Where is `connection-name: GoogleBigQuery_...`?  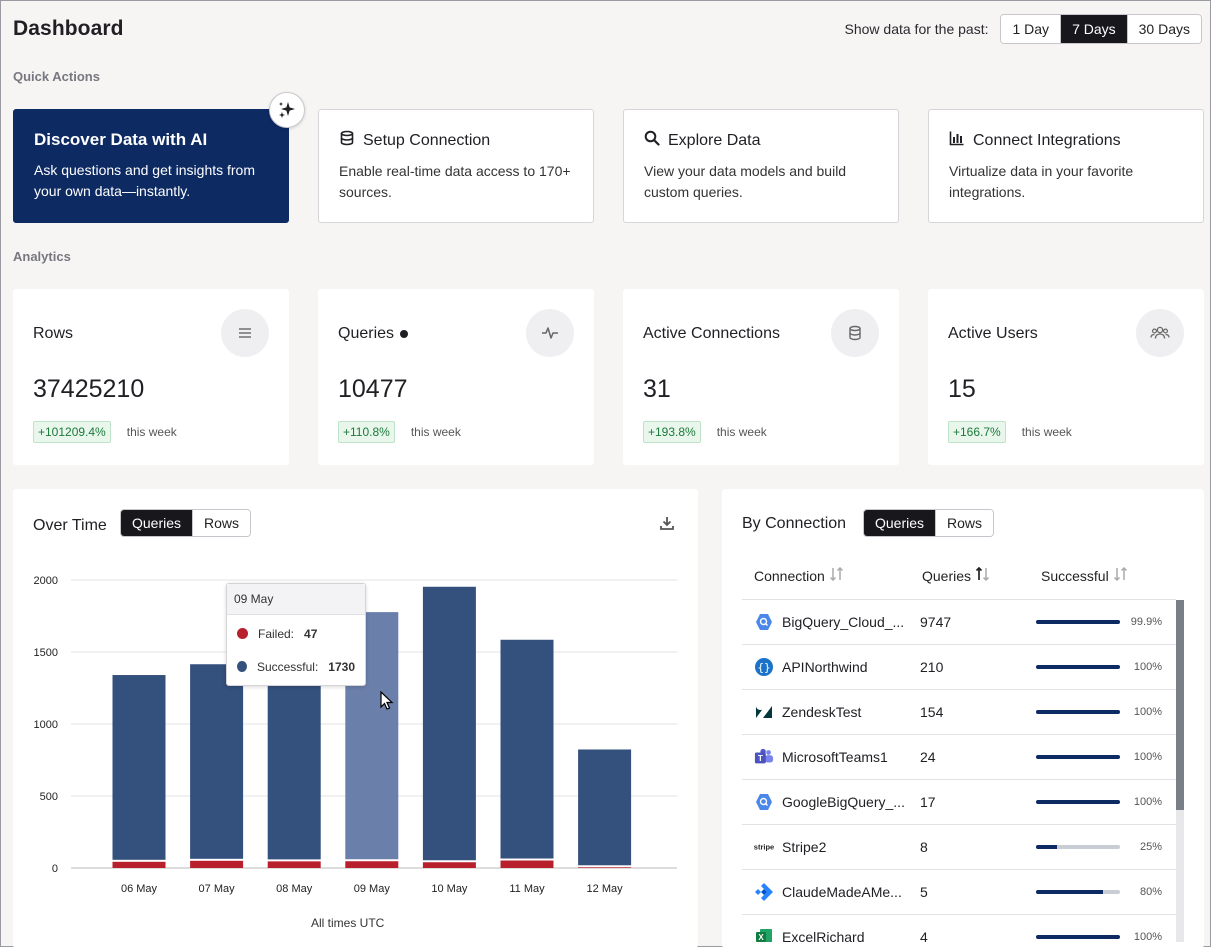 connection-name: GoogleBigQuery_... is located at coordinates (843, 802).